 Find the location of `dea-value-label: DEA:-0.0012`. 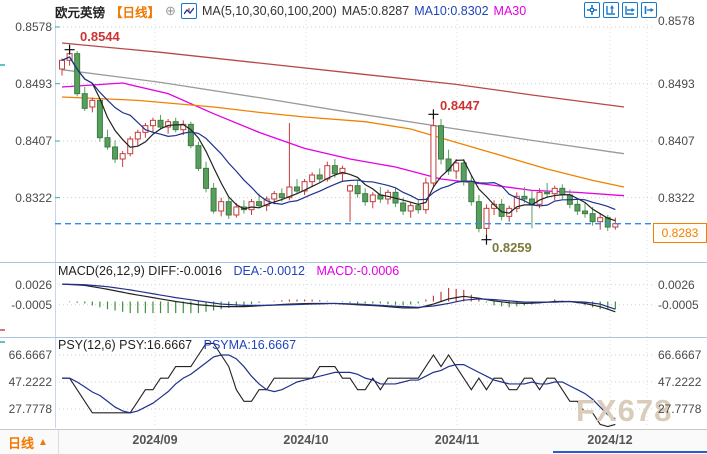

dea-value-label: DEA:-0.0012 is located at coordinates (269, 271).